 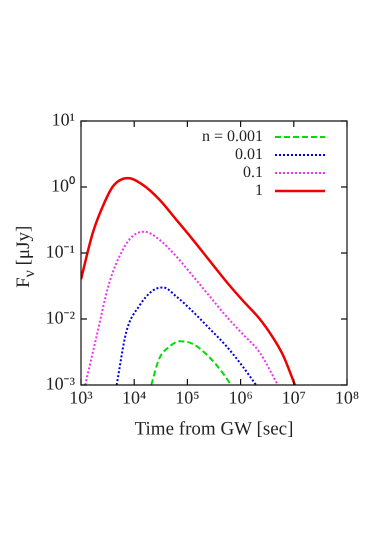 What do you see at coordinates (253, 173) in the screenshot?
I see `legend-label: 0.1` at bounding box center [253, 173].